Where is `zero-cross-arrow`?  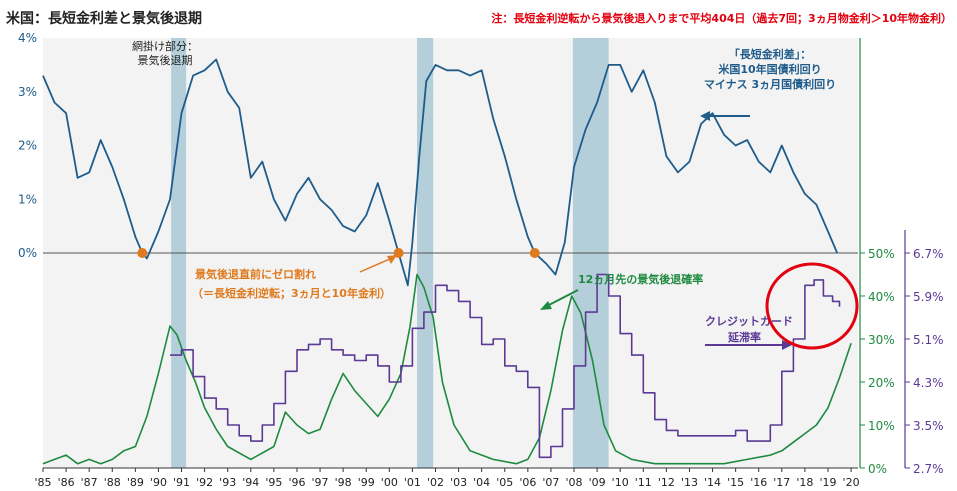
zero-cross-arrow is located at coordinates (376, 265).